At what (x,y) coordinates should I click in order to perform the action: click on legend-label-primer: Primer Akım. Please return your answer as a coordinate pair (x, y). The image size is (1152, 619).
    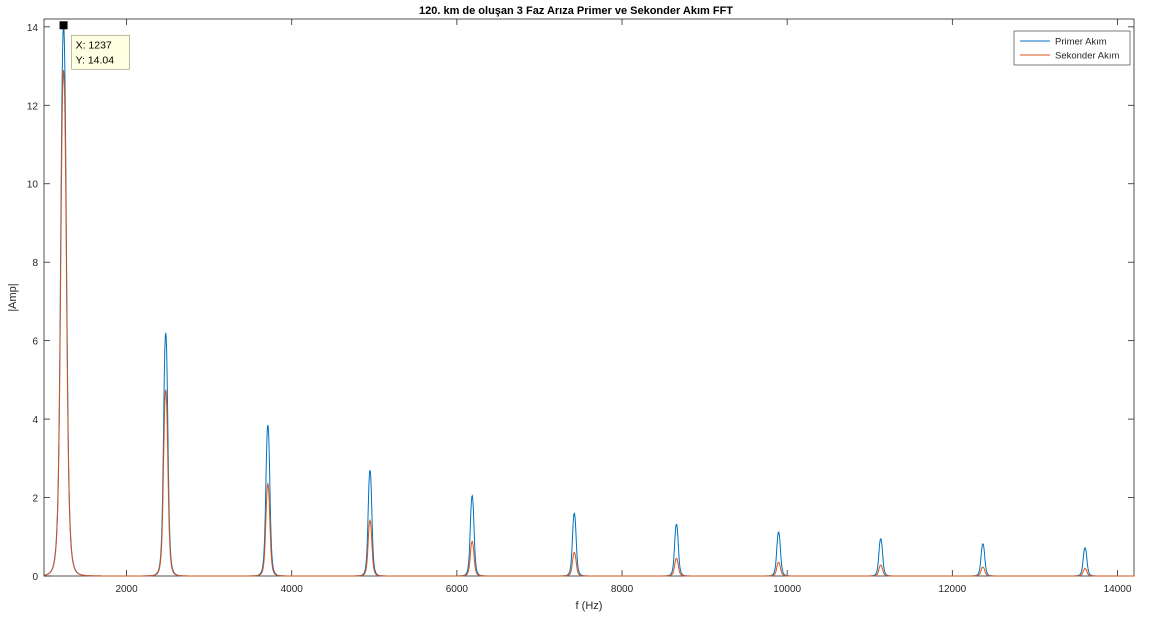
    Looking at the image, I should click on (1081, 42).